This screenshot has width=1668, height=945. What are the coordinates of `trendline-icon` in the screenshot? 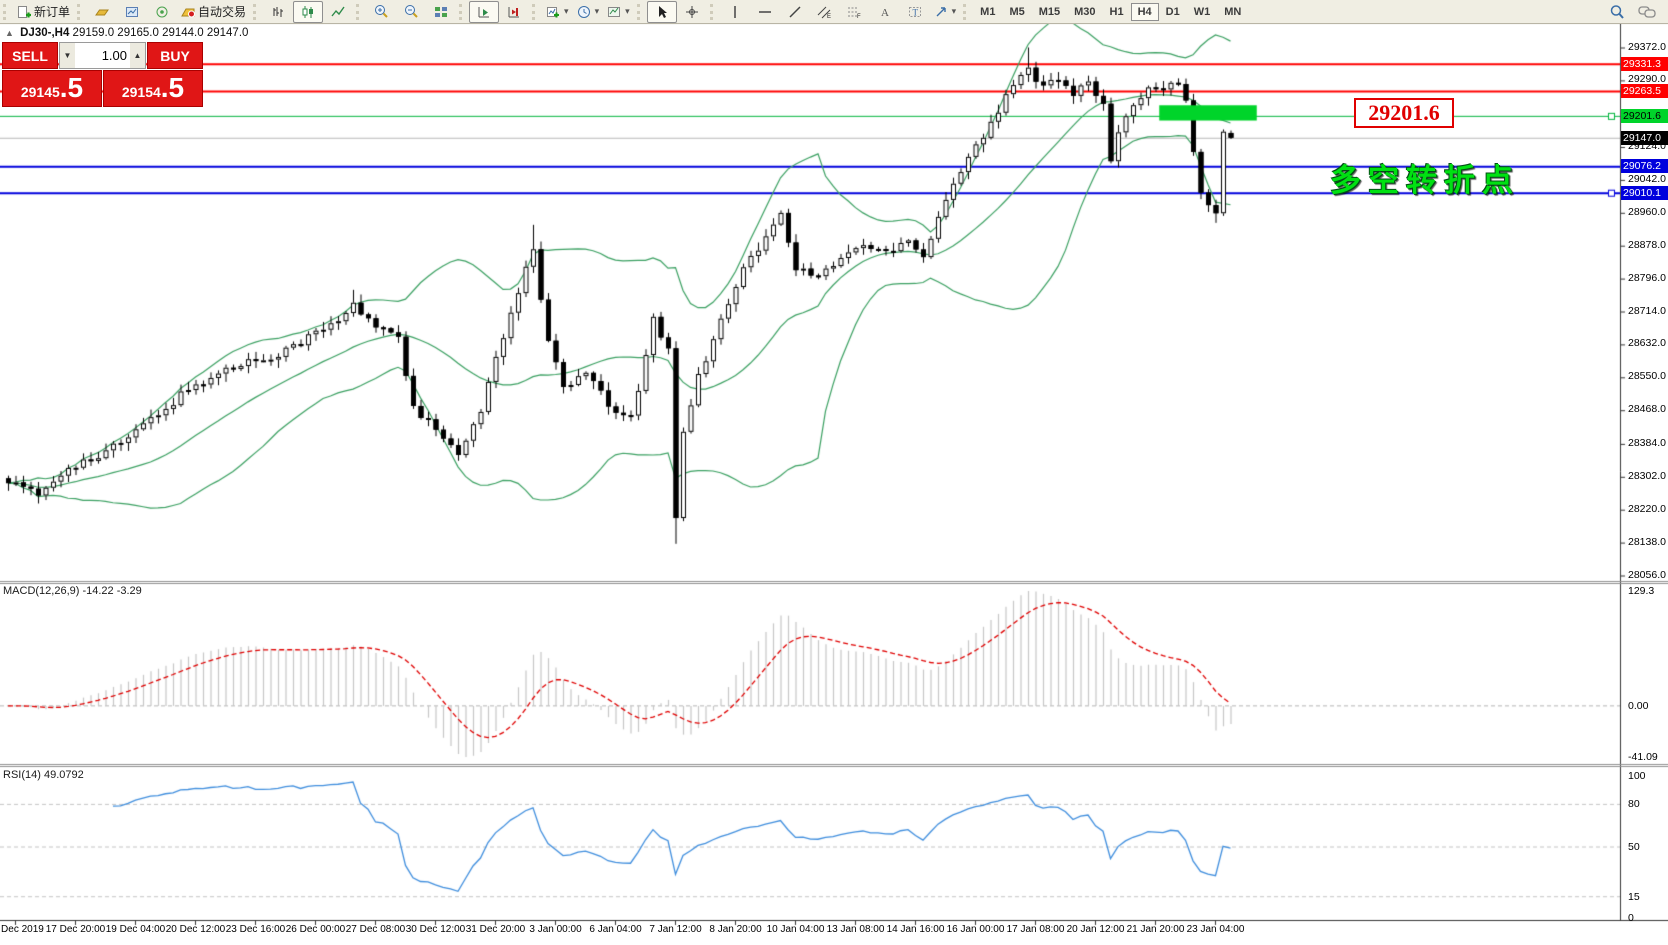 It's located at (795, 12).